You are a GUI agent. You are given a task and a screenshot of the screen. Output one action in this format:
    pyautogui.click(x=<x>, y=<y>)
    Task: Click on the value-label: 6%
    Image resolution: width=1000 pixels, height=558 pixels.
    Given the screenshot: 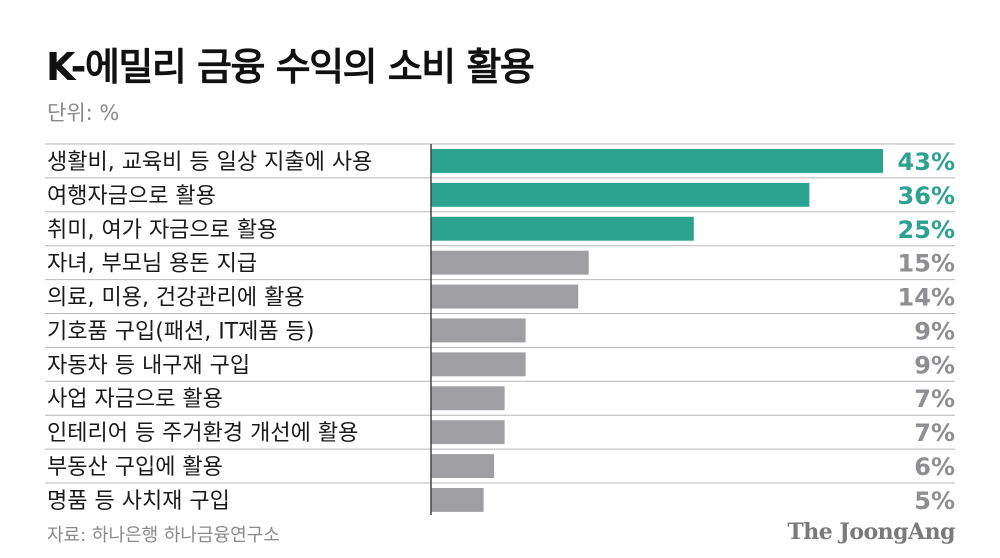 What is the action you would take?
    pyautogui.click(x=934, y=467)
    